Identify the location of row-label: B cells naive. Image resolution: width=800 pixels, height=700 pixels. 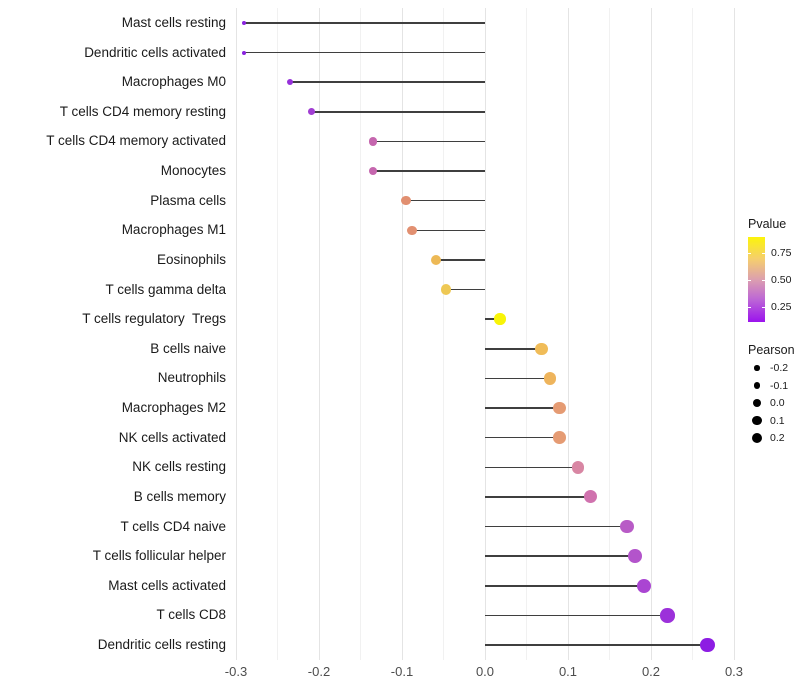
(188, 348).